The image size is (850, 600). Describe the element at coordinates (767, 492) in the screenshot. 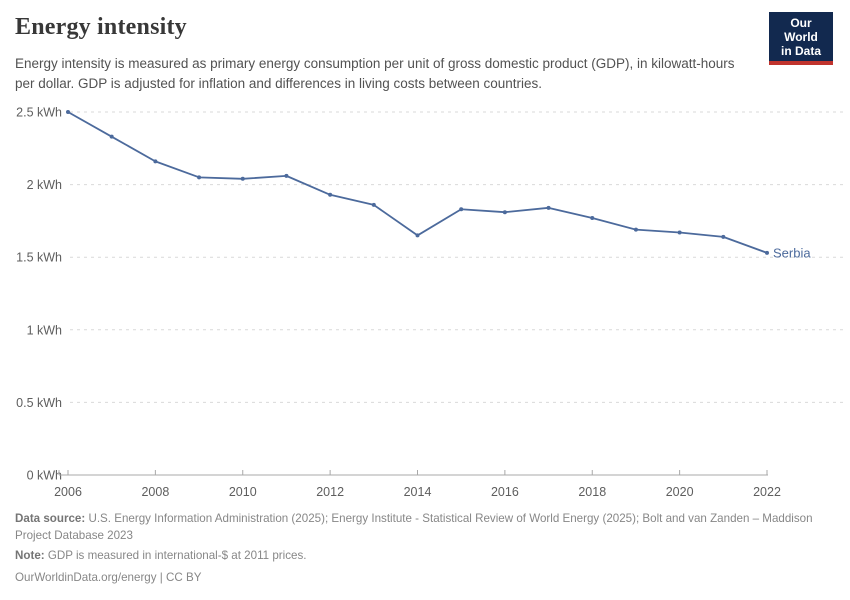

I see `x-tick-label: 2022` at that location.